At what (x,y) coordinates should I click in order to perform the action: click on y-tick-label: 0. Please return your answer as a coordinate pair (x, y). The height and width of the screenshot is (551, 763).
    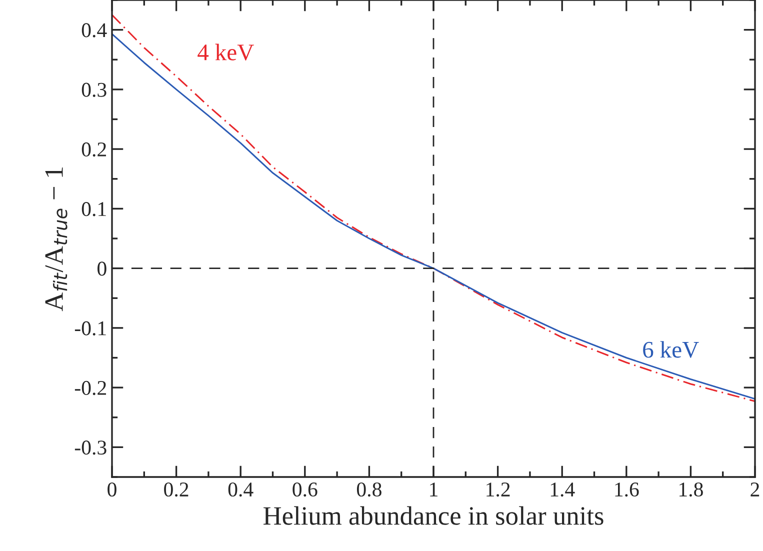
    Looking at the image, I should click on (102, 269).